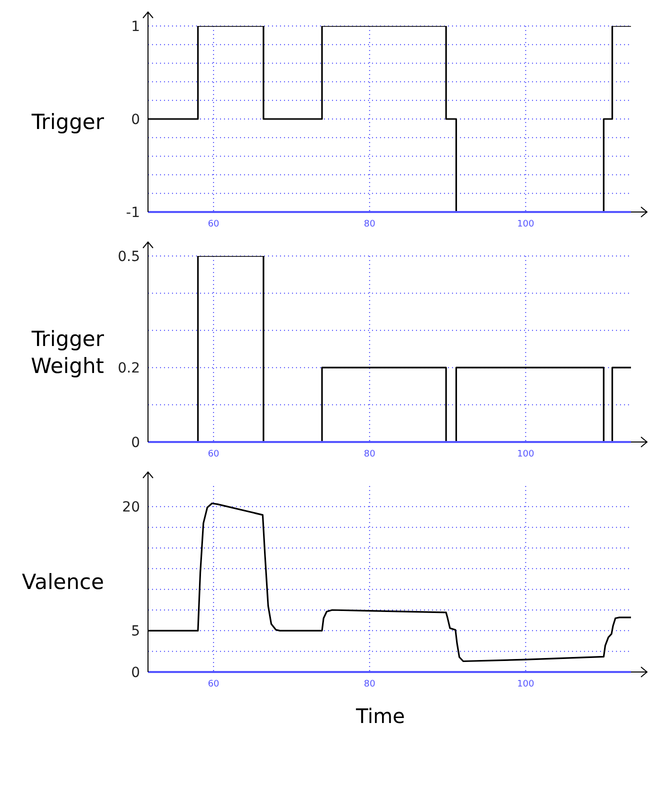  I want to click on y-axis-title: Trigger, so click(67, 122).